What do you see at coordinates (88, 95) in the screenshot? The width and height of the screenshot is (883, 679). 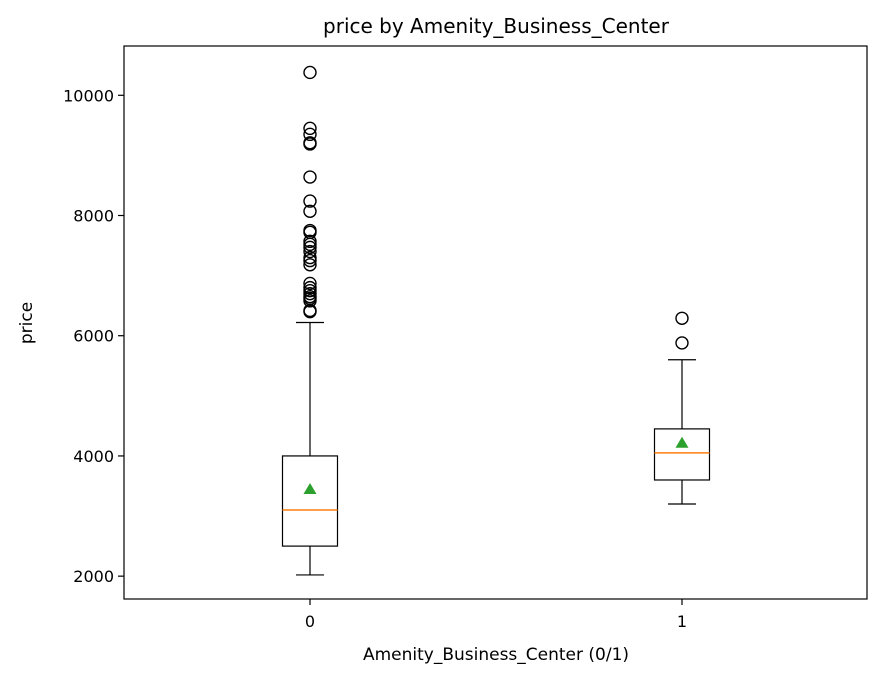 I see `y-tick-label: 10000` at bounding box center [88, 95].